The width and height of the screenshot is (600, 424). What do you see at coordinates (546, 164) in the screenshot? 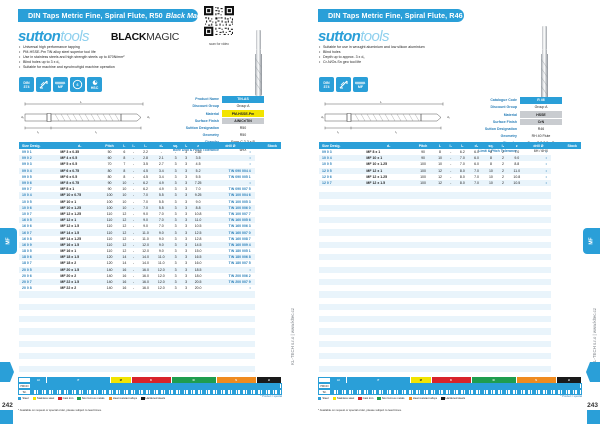
I see `cell-stock: •` at bounding box center [546, 164].